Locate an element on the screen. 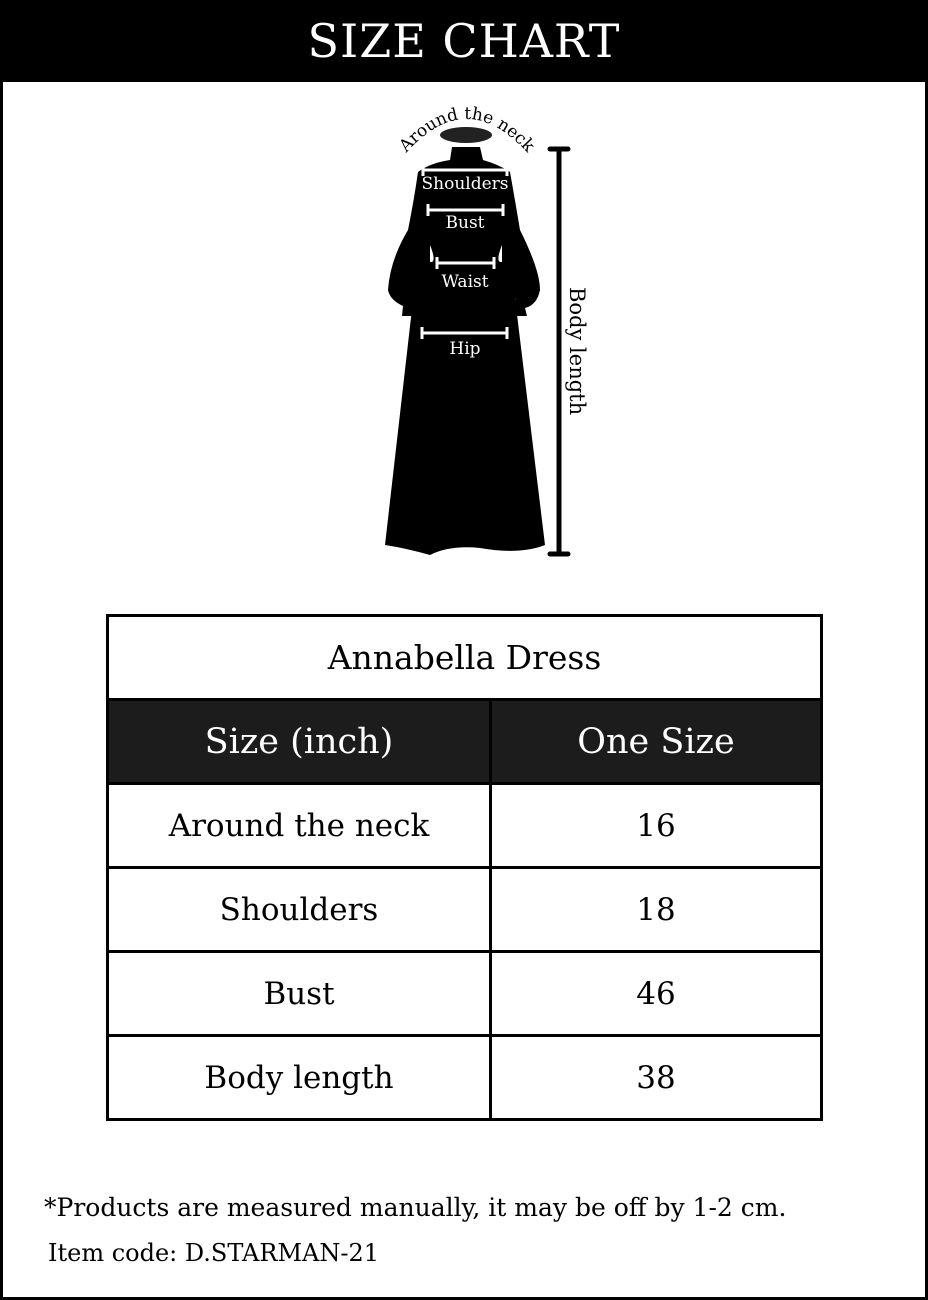 This screenshot has width=928, height=1300. table-row: Bust 46 is located at coordinates (464, 993).